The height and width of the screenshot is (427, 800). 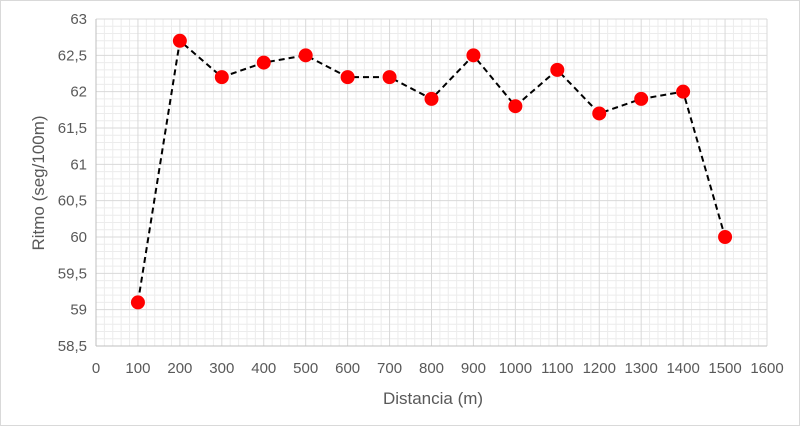 What do you see at coordinates (72, 201) in the screenshot?
I see `y-tick-label: 60,5` at bounding box center [72, 201].